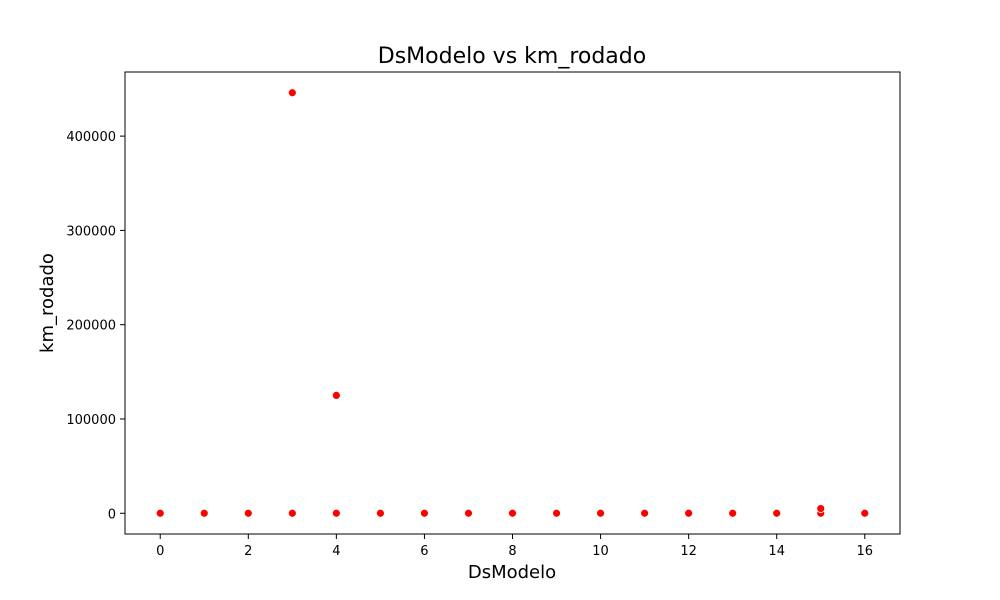 The image size is (1000, 600). Describe the element at coordinates (91, 420) in the screenshot. I see `y-tick-label: 100000` at that location.